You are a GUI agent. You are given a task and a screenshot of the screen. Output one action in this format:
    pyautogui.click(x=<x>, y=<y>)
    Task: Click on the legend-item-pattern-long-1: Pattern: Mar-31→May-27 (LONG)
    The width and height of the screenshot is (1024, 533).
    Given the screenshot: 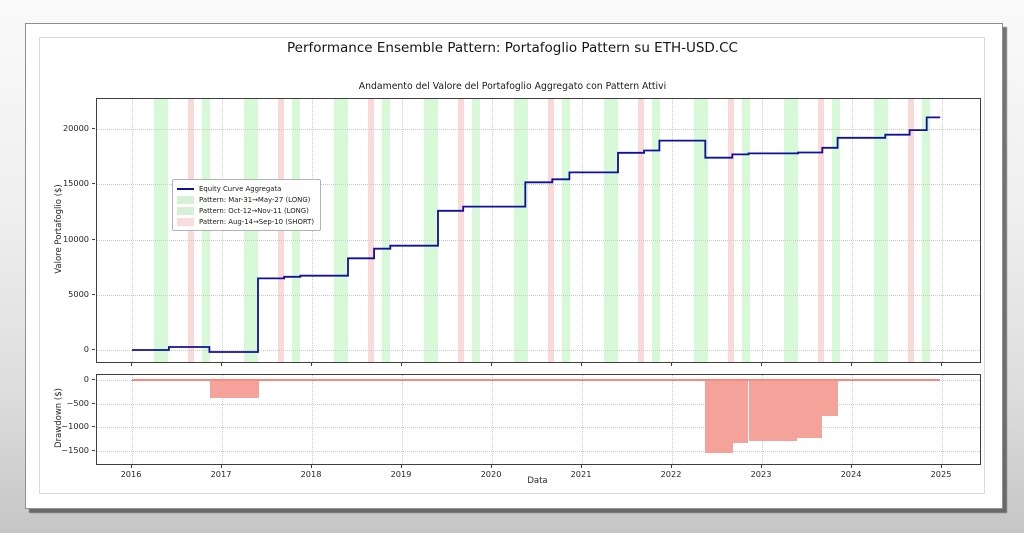 What is the action you would take?
    pyautogui.click(x=245, y=199)
    